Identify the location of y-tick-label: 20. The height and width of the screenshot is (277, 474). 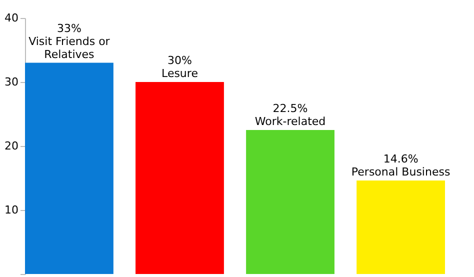
(11, 146).